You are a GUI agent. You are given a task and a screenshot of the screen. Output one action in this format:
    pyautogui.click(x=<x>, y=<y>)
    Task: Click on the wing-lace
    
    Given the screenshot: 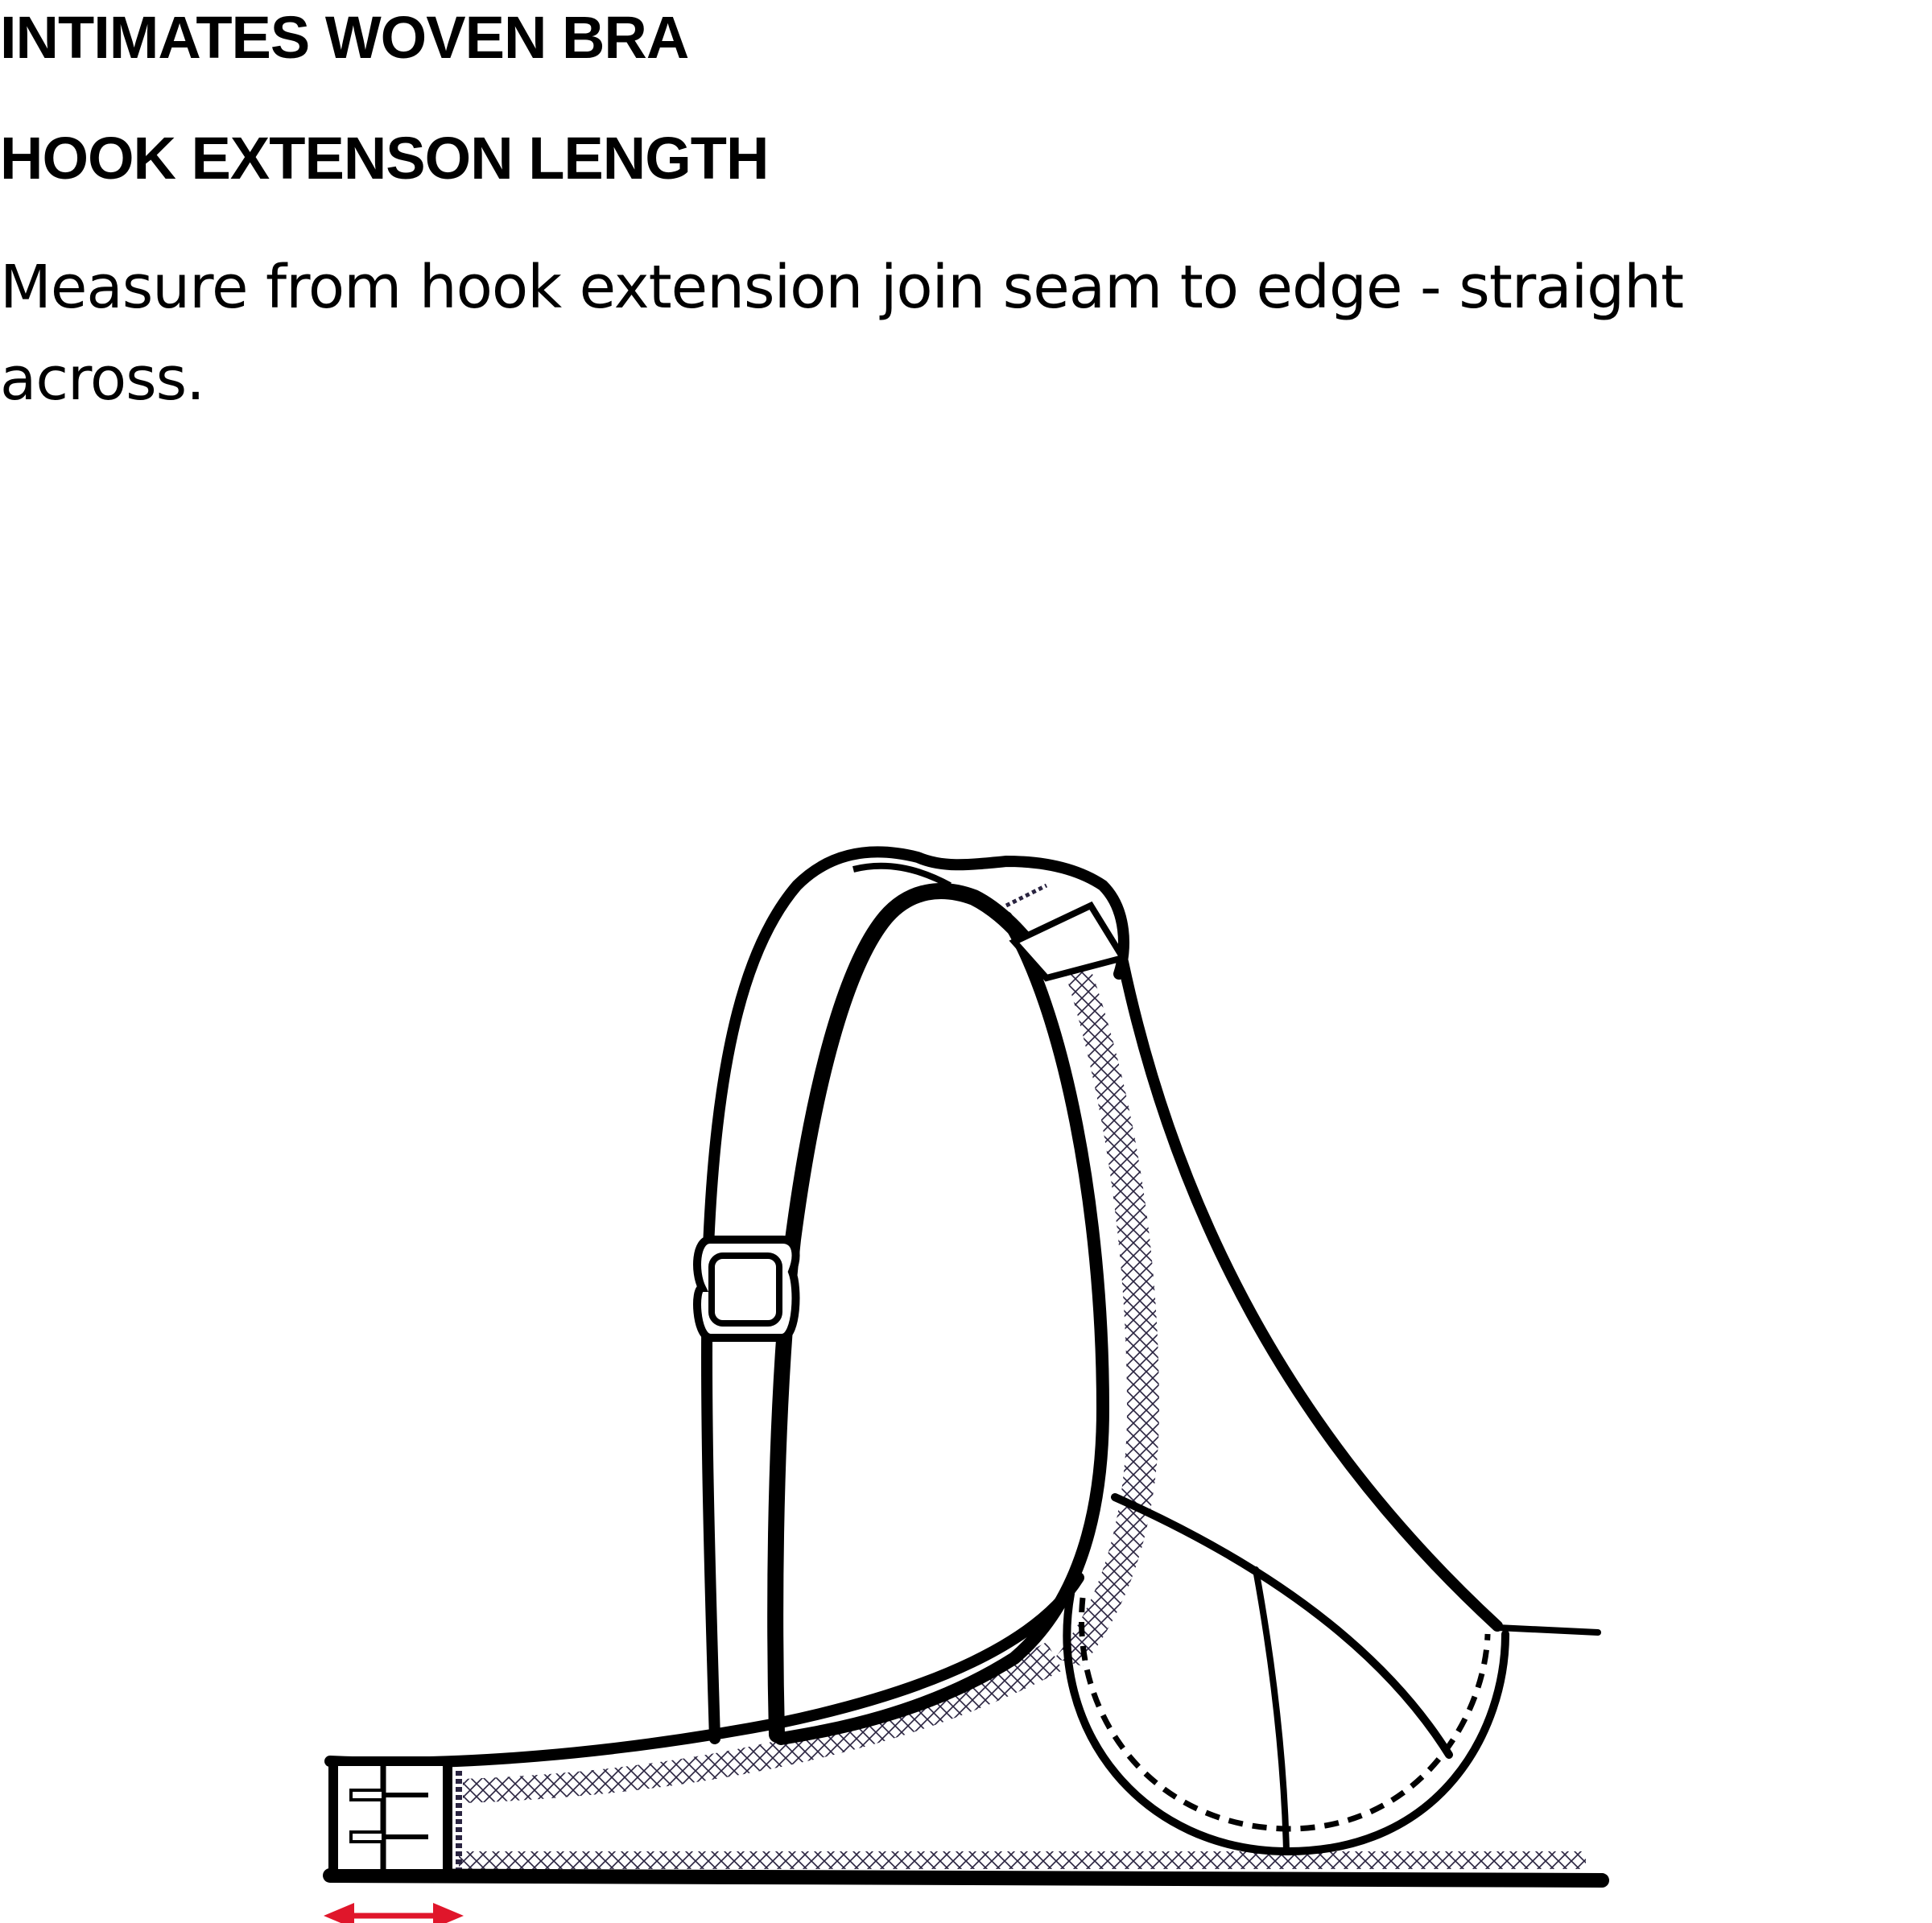 What is the action you would take?
    pyautogui.click(x=1107, y=1312)
    